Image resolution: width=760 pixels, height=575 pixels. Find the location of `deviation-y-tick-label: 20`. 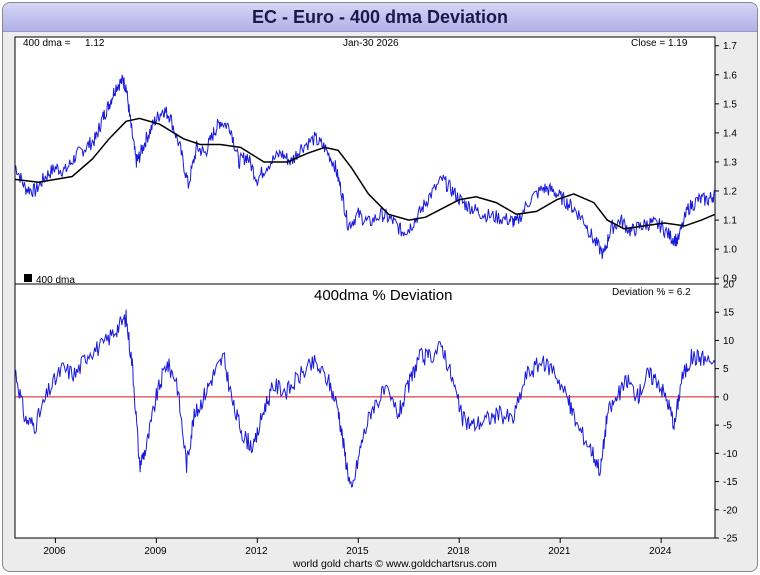

deviation-y-tick-label: 20 is located at coordinates (729, 285).